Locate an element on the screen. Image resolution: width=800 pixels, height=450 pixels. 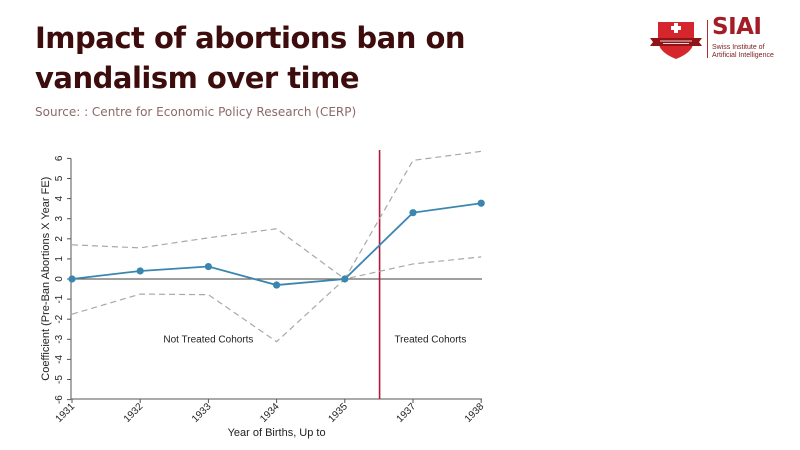
y-tick-label: -6 is located at coordinates (59, 399).